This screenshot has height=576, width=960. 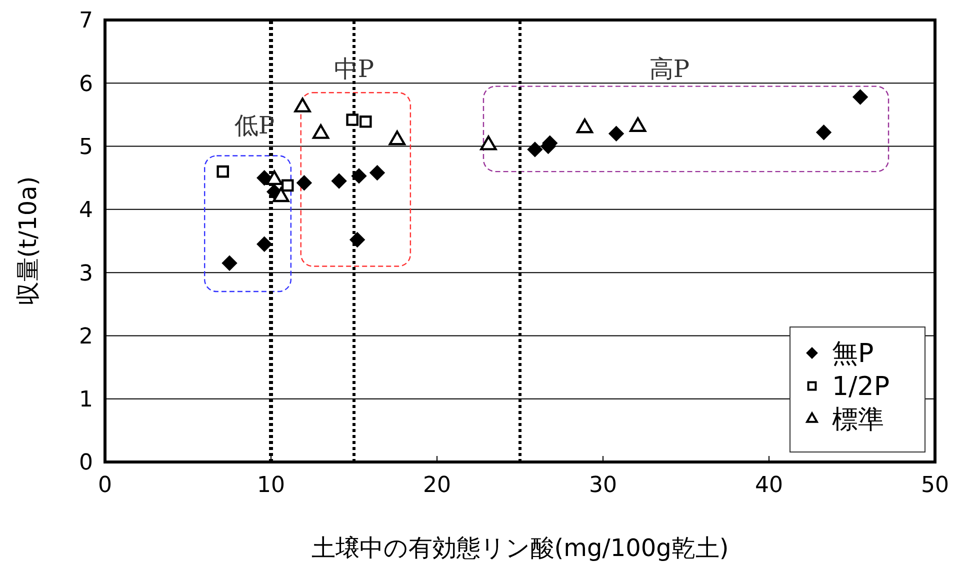 I want to click on y-tick-label: 4, so click(x=86, y=211).